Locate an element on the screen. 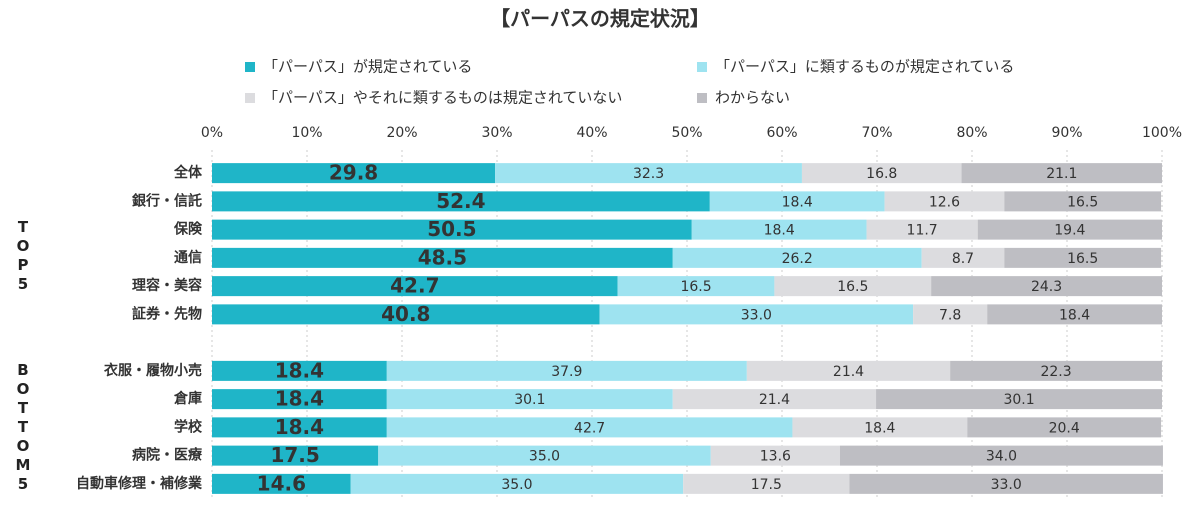 This screenshot has width=1200, height=514. y-tick-label: 衣服・履物小売 is located at coordinates (153, 370).